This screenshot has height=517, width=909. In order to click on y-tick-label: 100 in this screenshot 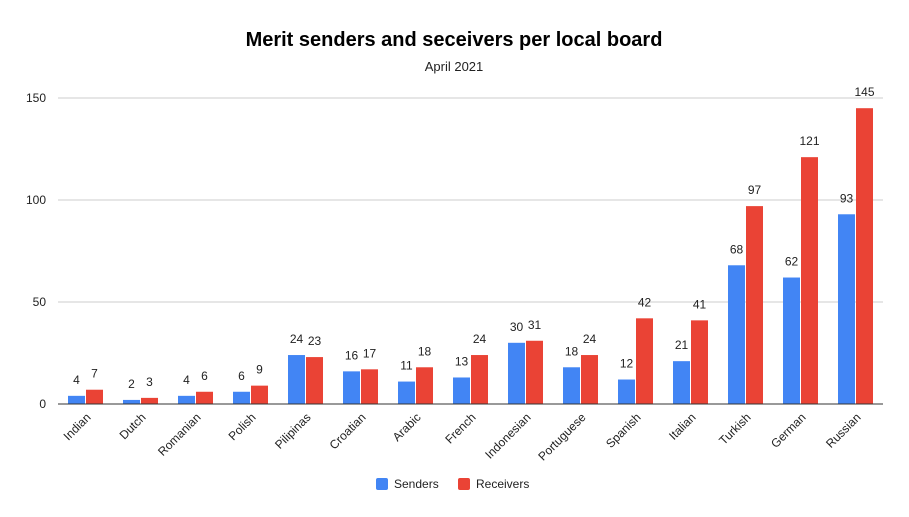, I will do `click(36, 200)`.